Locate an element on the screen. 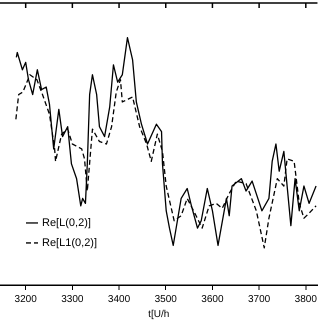 This screenshot has width=320, height=320. x-tick-label: 3700 is located at coordinates (259, 299).